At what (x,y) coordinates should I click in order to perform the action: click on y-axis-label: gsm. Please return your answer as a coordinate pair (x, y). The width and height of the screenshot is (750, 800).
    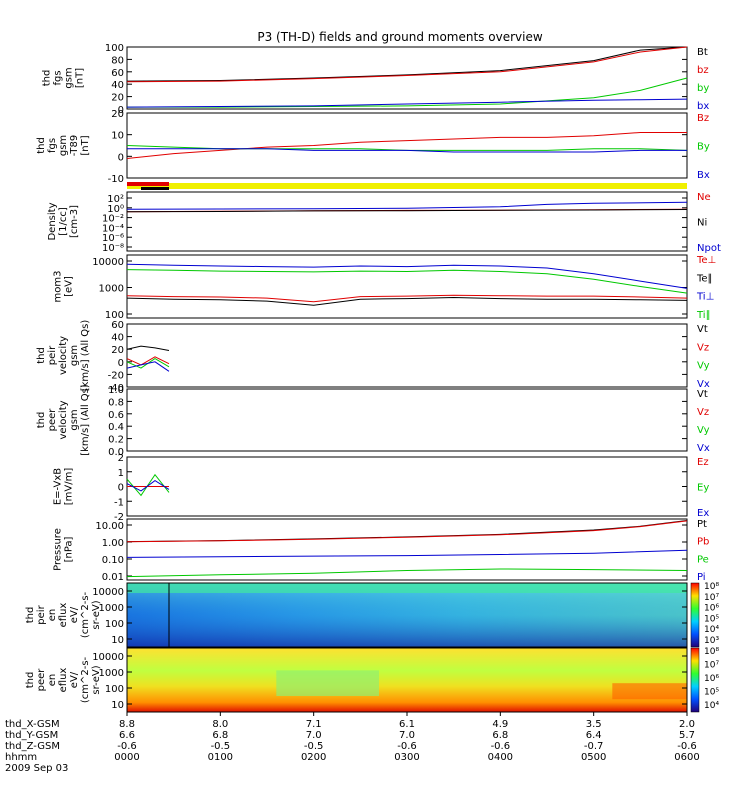
    Looking at the image, I should click on (74, 419).